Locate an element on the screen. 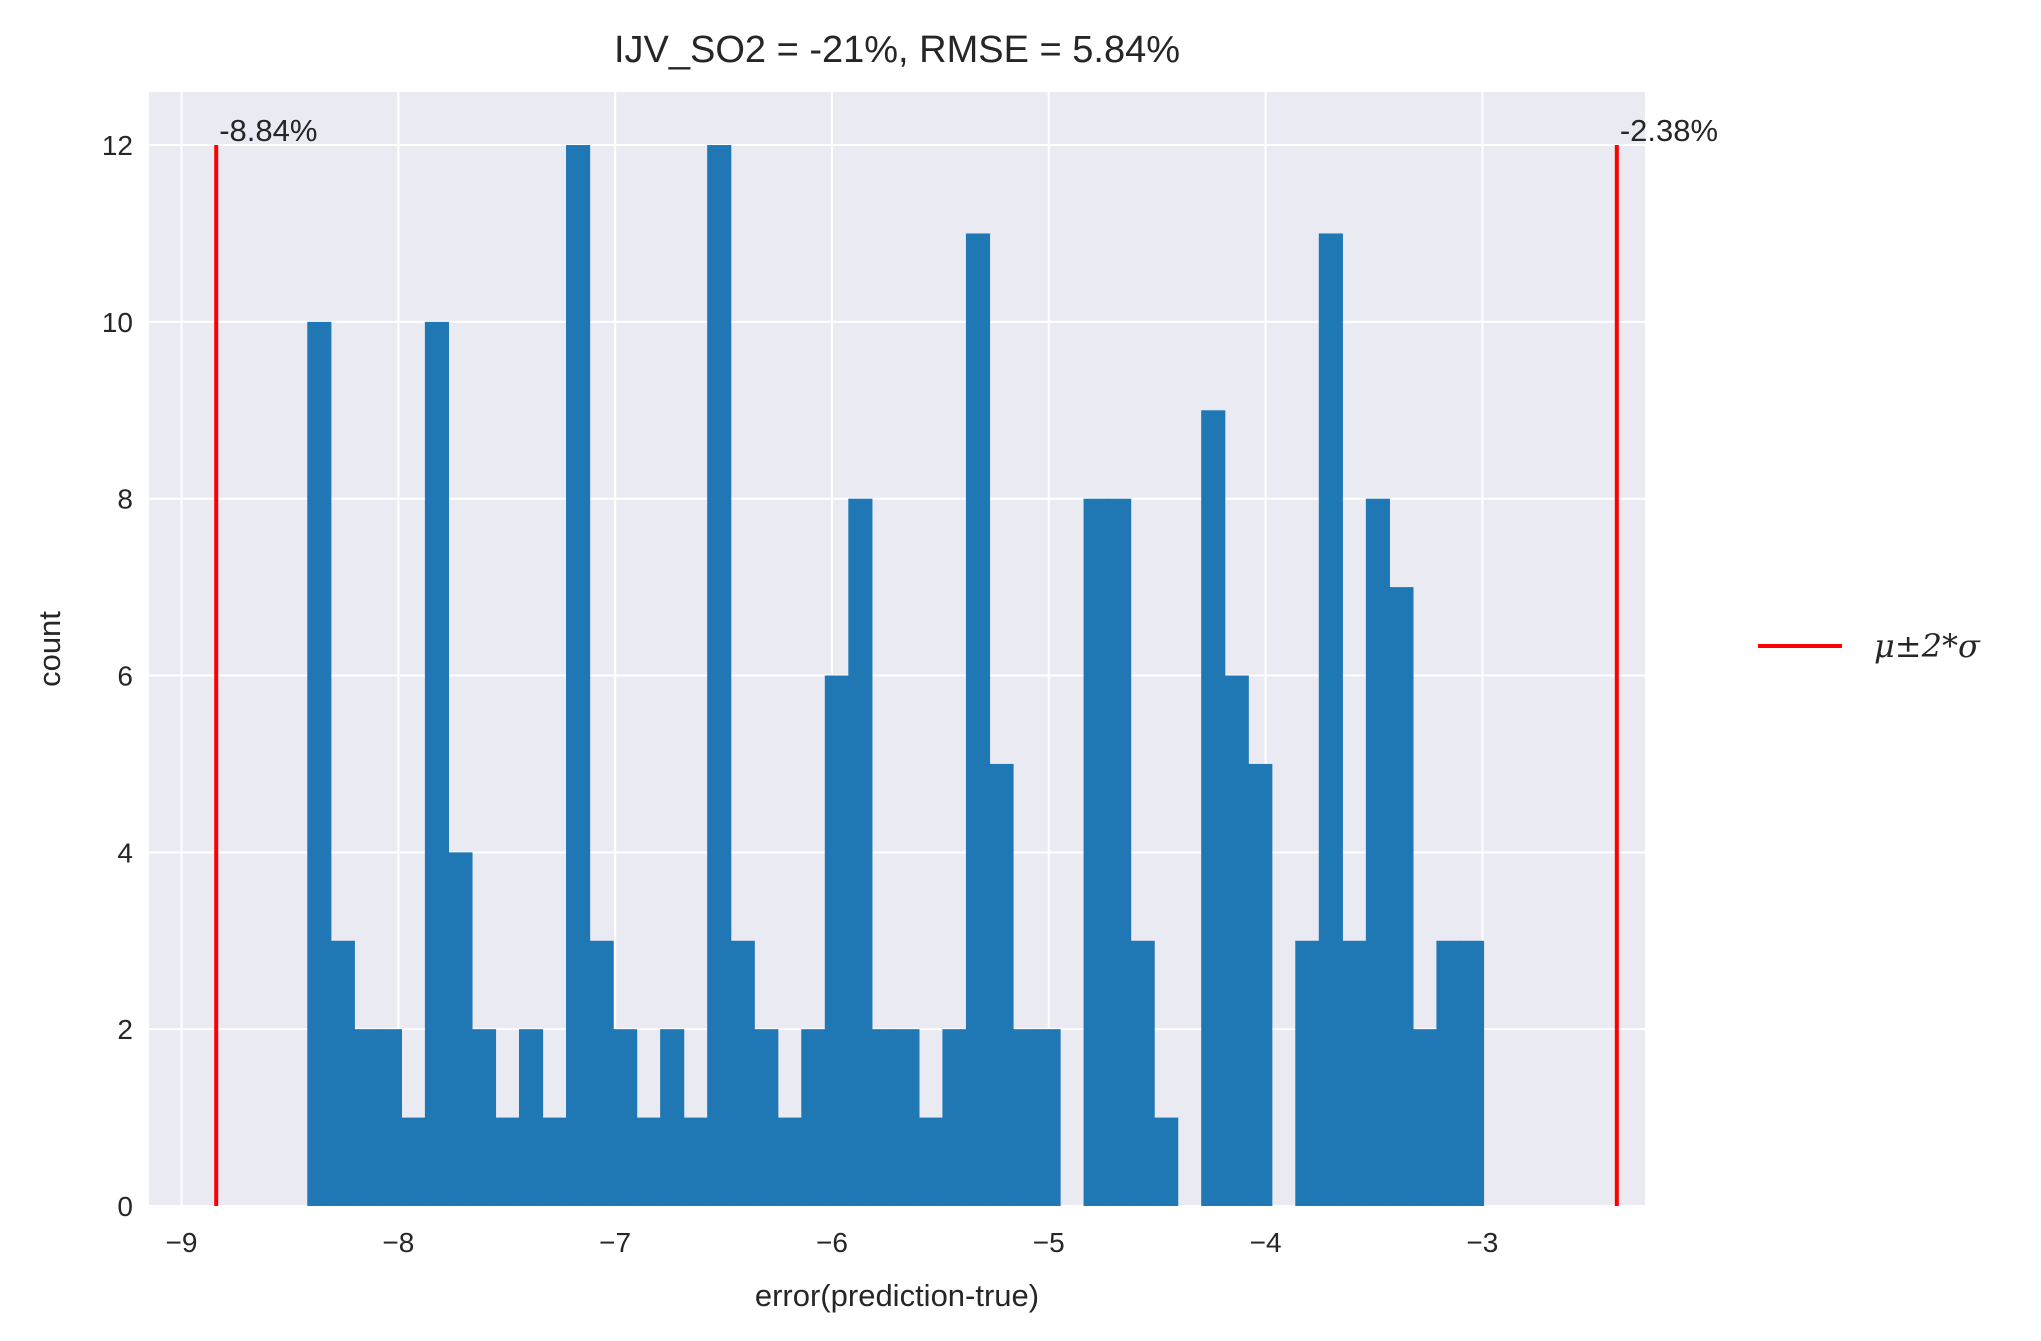 The height and width of the screenshot is (1341, 2041). y-tick-label: 0 is located at coordinates (125, 1206).